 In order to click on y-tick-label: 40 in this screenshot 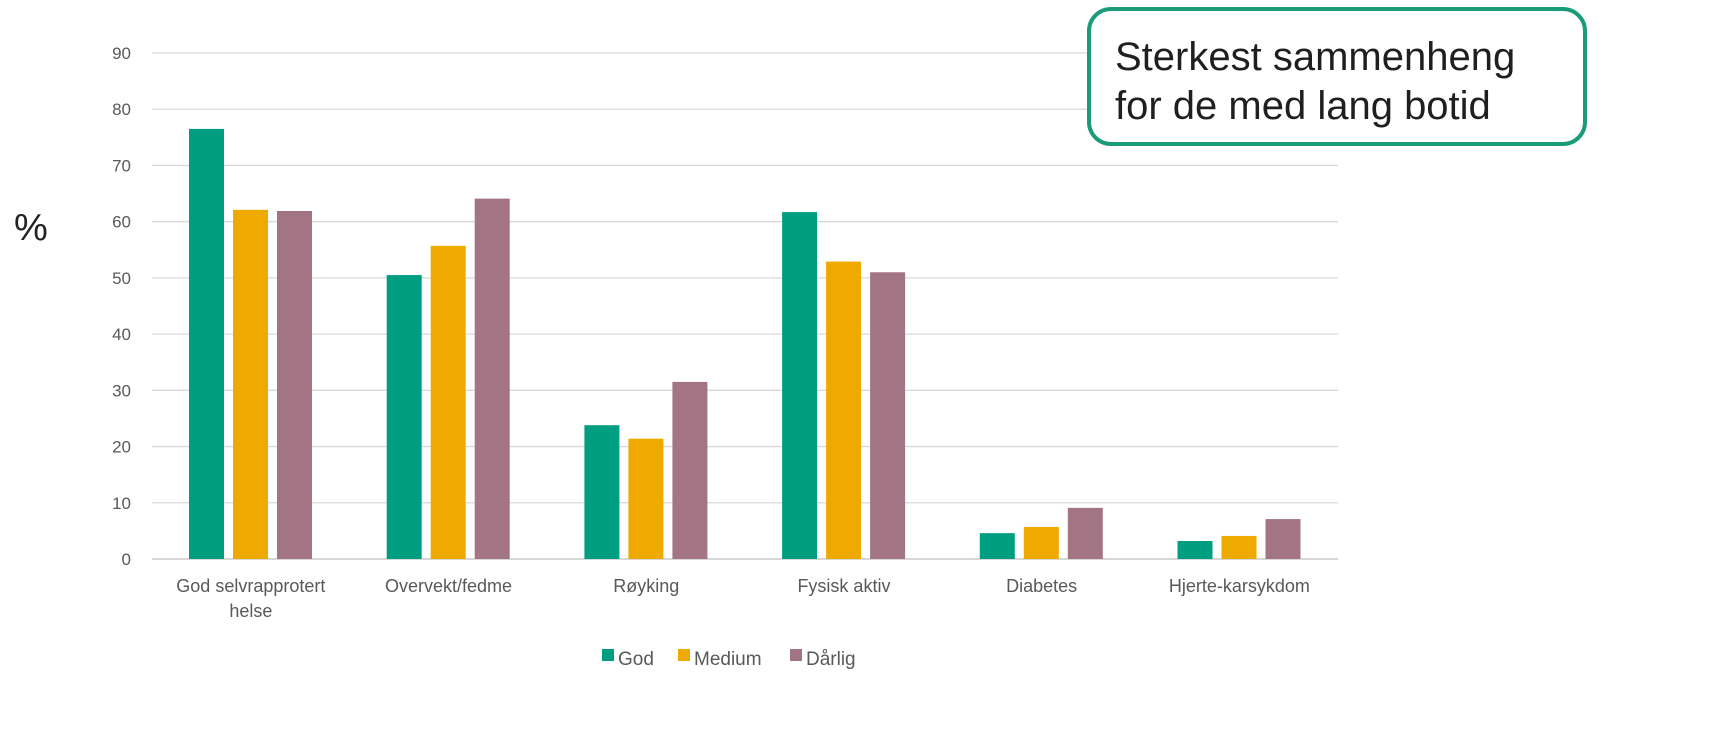, I will do `click(121, 334)`.